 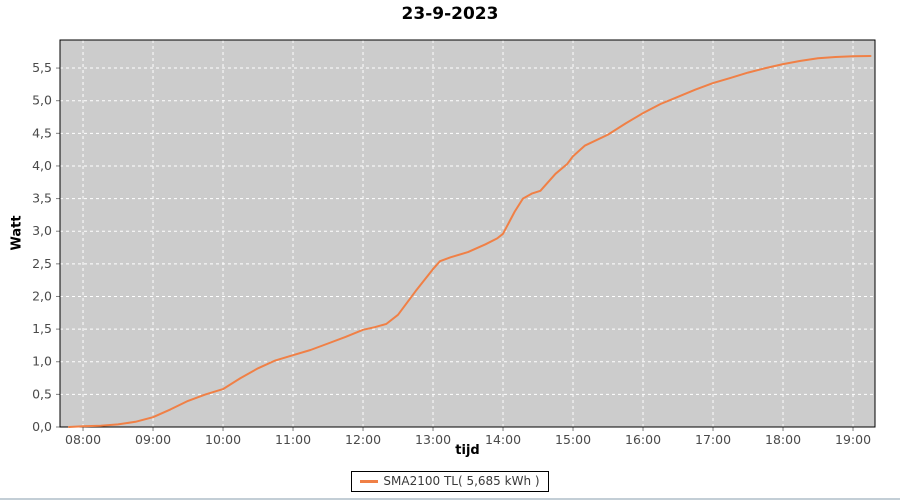 What do you see at coordinates (42, 328) in the screenshot?
I see `y-tick-label: 1,5` at bounding box center [42, 328].